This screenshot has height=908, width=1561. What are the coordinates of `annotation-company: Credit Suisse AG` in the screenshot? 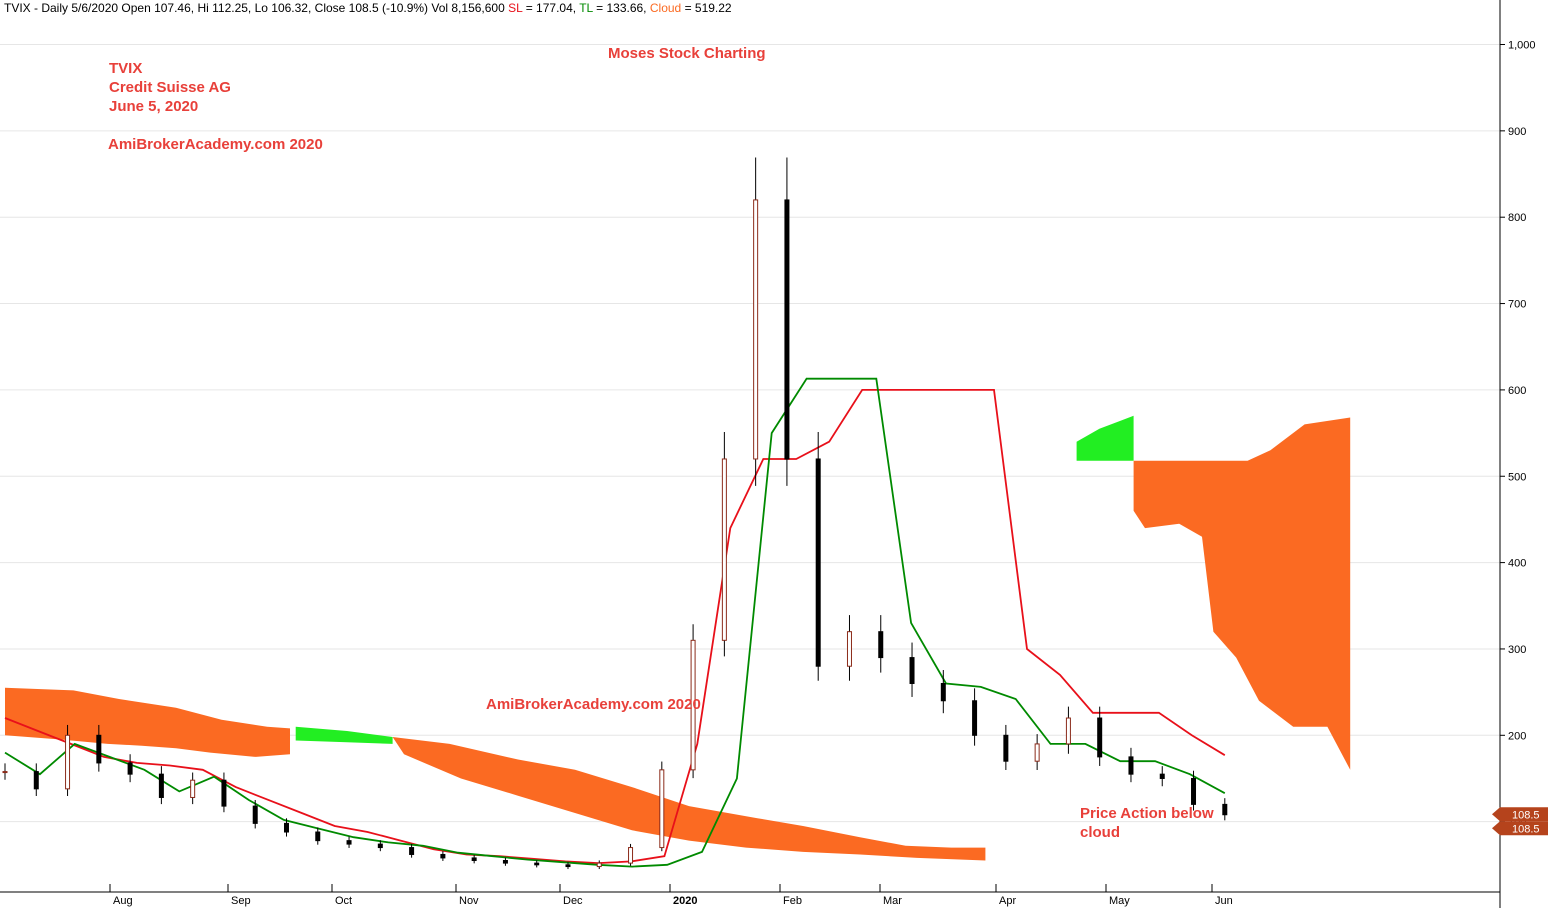 It's located at (170, 87).